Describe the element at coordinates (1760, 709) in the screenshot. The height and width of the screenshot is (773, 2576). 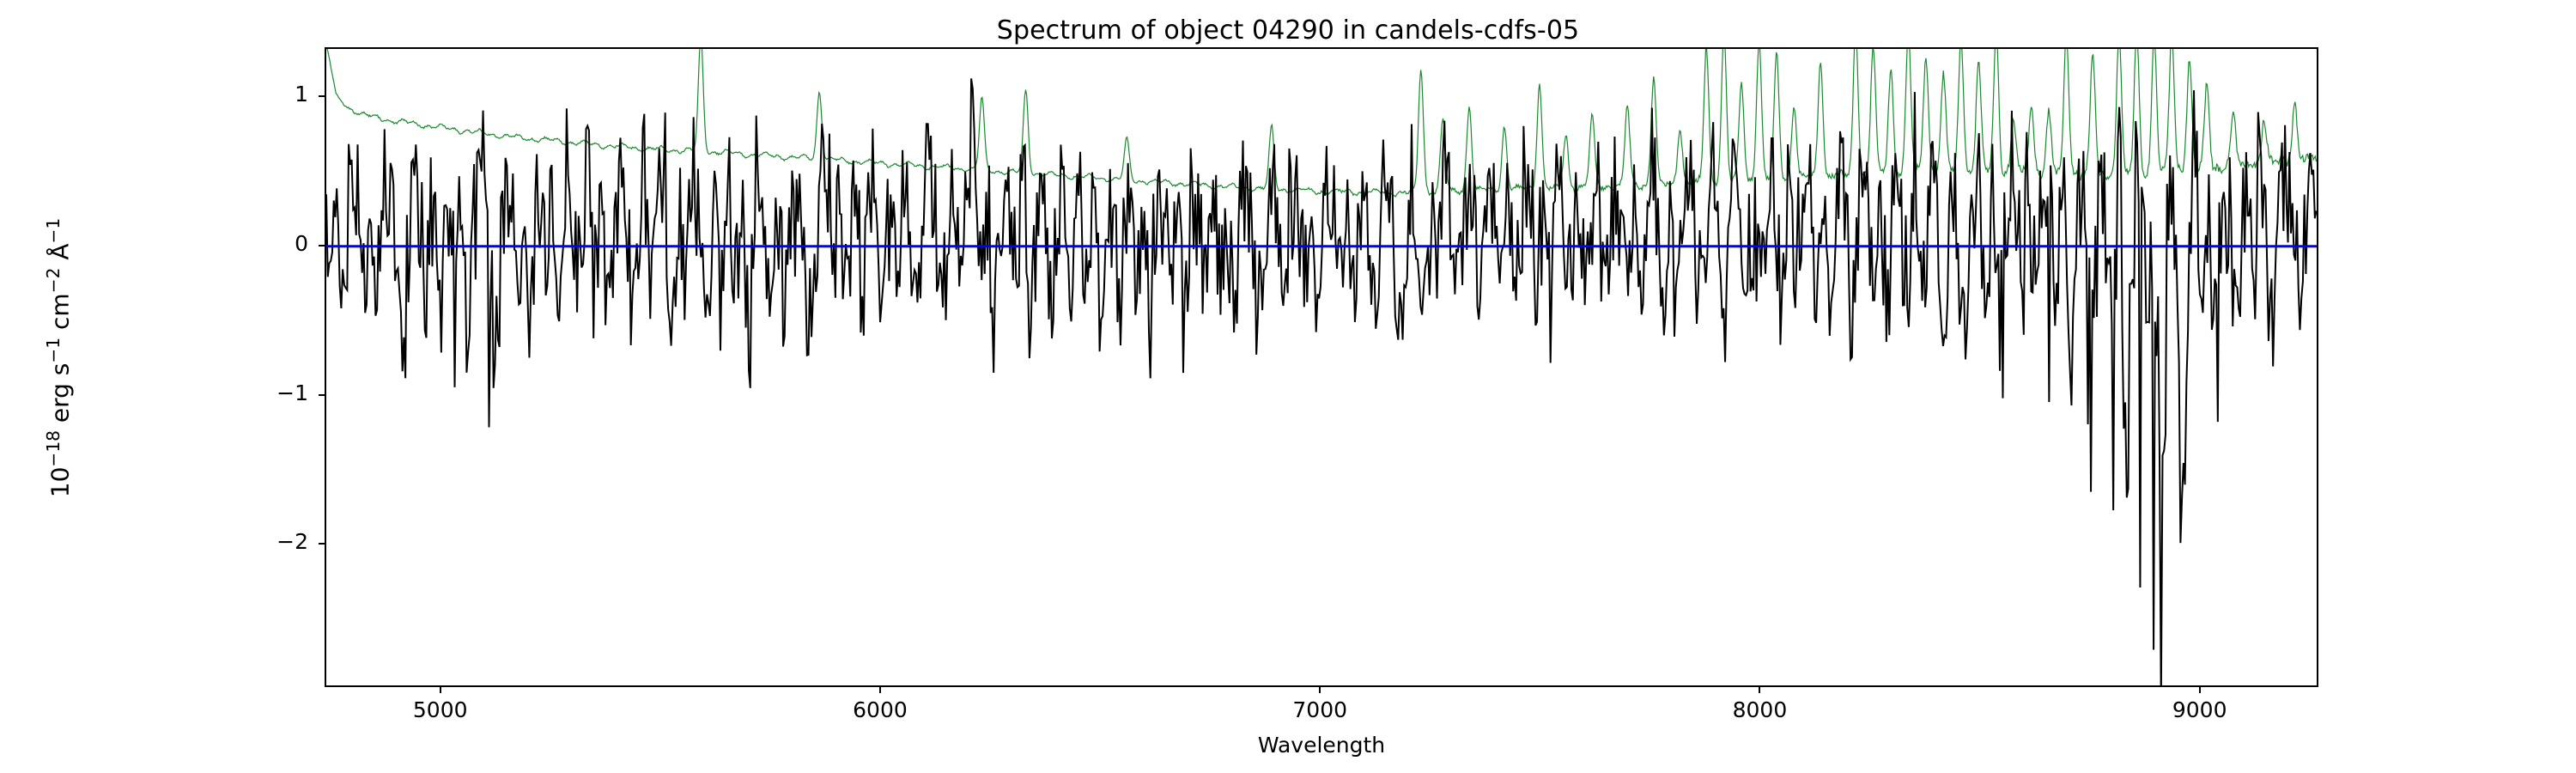
I see `x-tick-label: 8000` at that location.